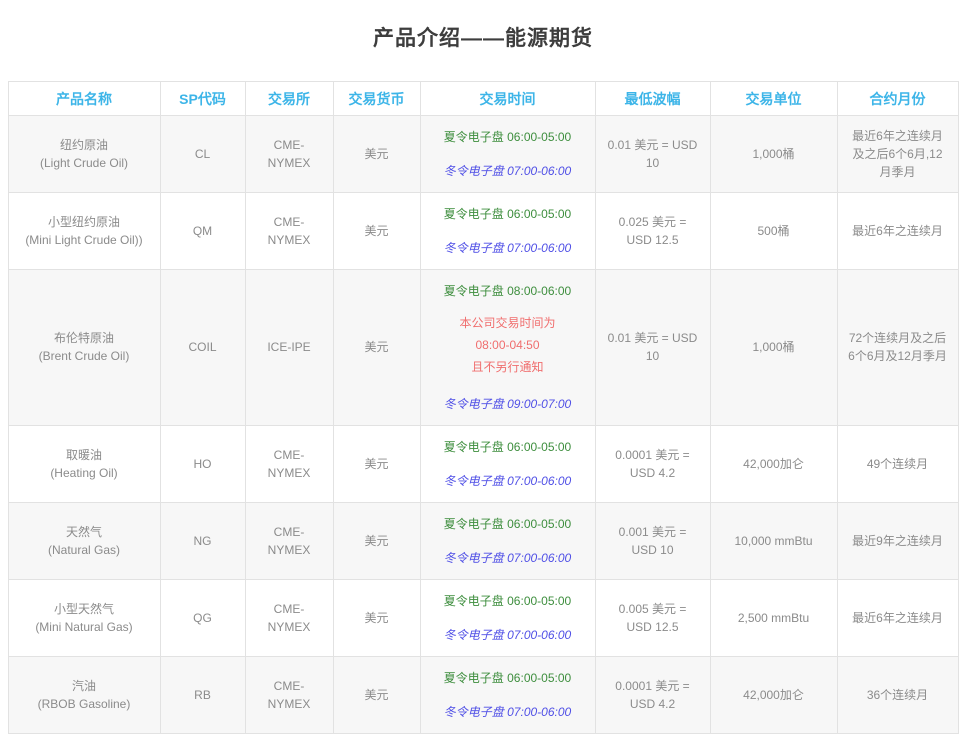 This screenshot has width=966, height=734. I want to click on product-name-zh: 纽约原油, so click(83, 145).